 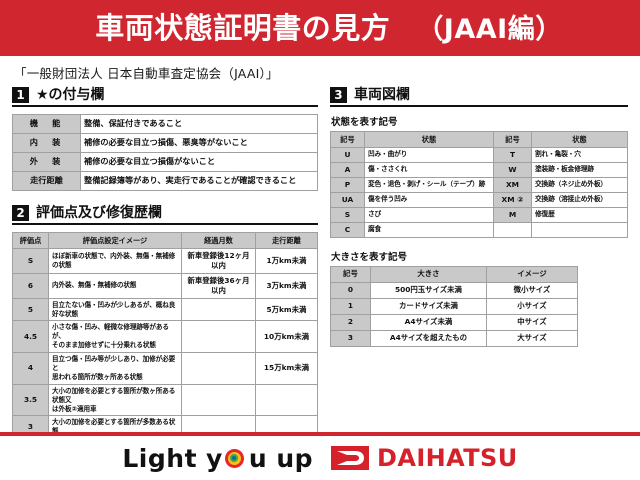 I want to click on symbol-left: C, so click(x=347, y=229).